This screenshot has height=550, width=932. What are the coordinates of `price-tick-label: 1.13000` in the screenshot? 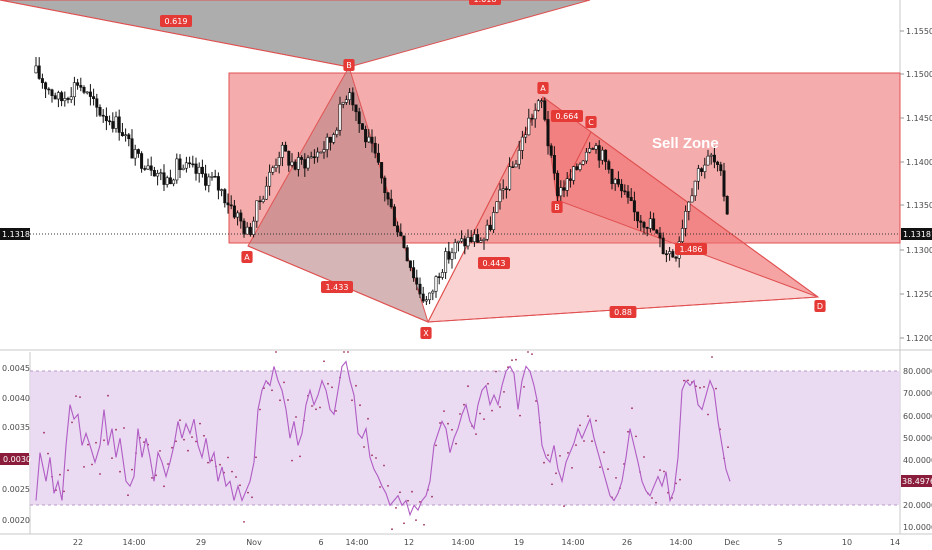 It's located at (919, 250).